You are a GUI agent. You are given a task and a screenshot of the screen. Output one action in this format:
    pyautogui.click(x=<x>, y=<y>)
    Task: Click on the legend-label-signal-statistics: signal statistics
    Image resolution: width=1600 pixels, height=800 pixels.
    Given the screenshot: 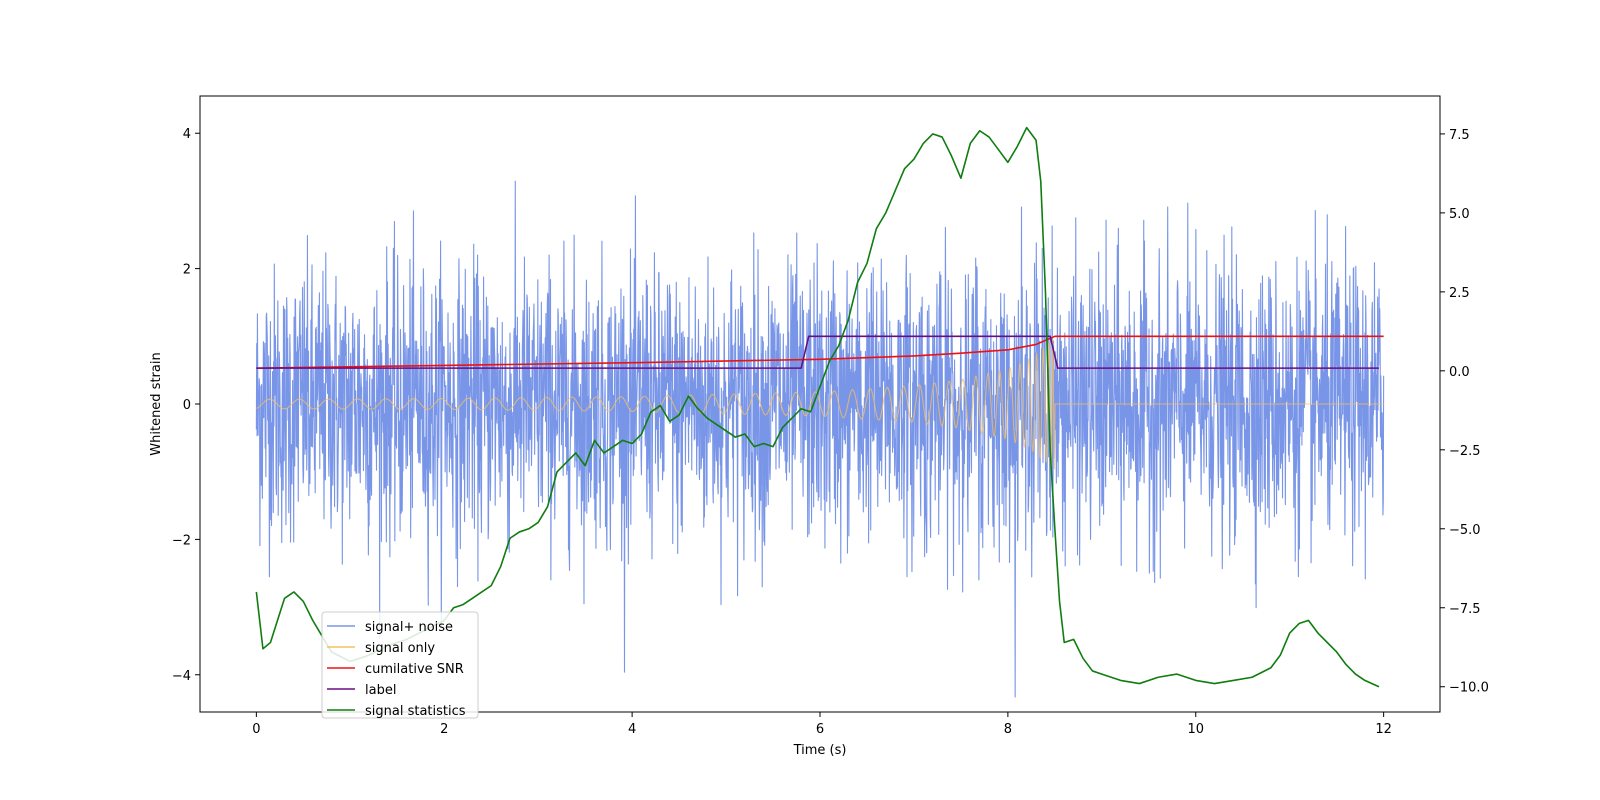 What is the action you would take?
    pyautogui.click(x=415, y=711)
    